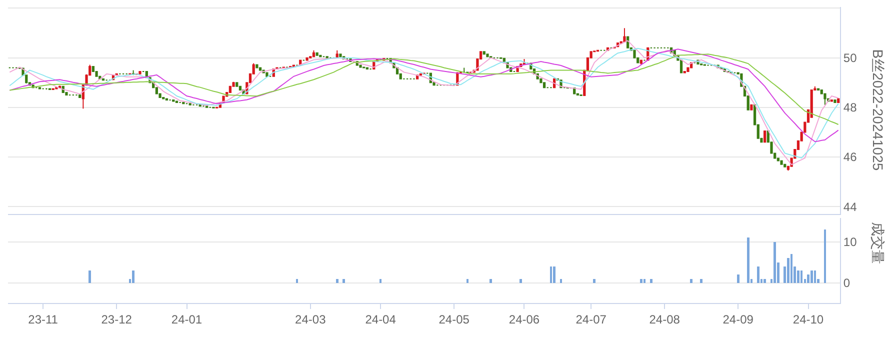 Image resolution: width=892 pixels, height=338 pixels. I want to click on x-tick-label: 23-12, so click(116, 319).